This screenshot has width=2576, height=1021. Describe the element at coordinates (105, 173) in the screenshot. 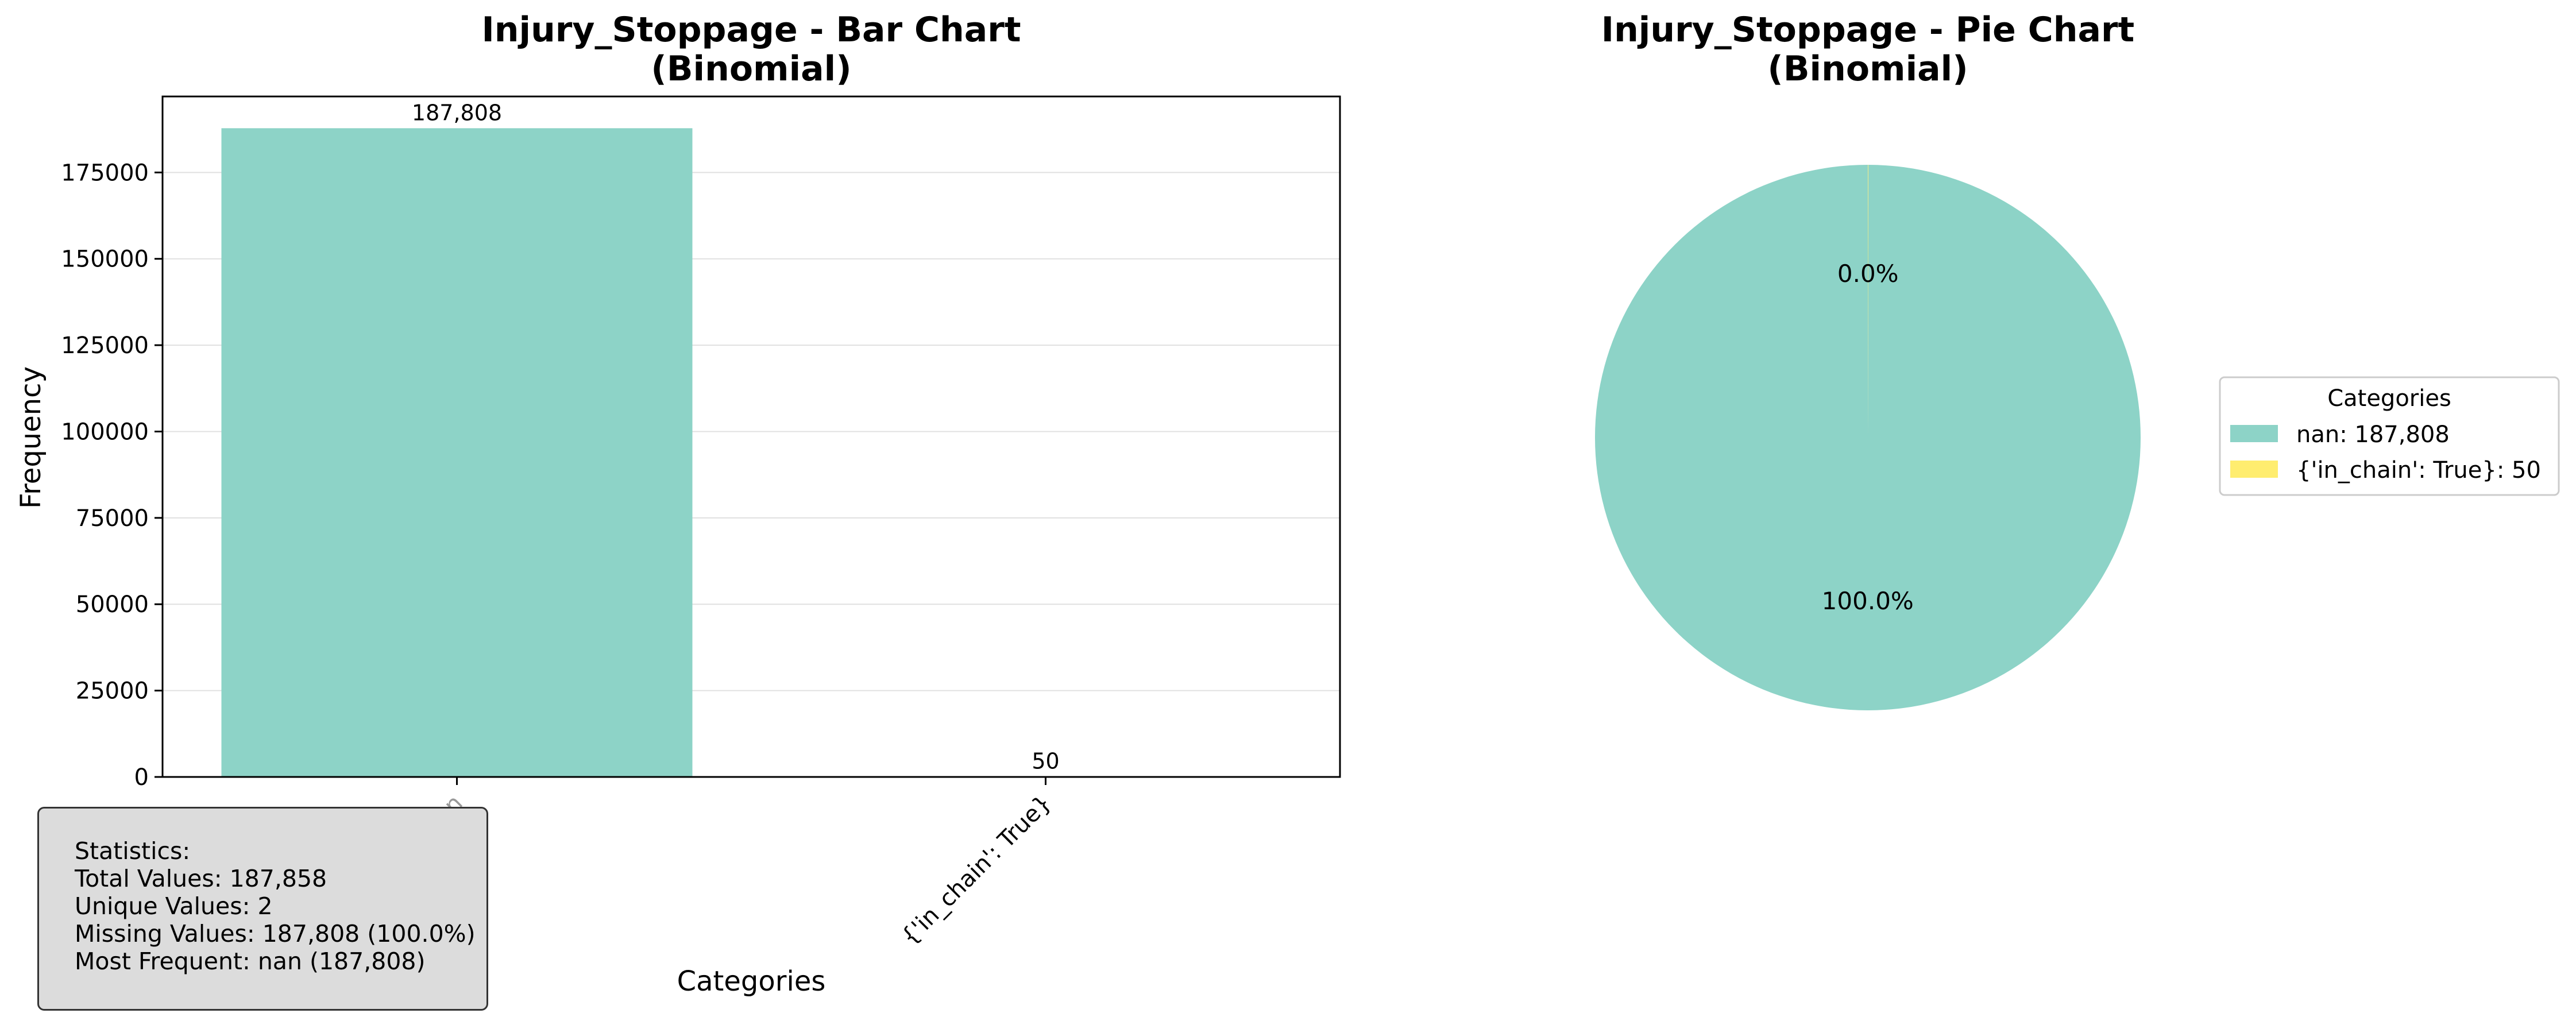

I see `y-tick-label: 175000` at that location.